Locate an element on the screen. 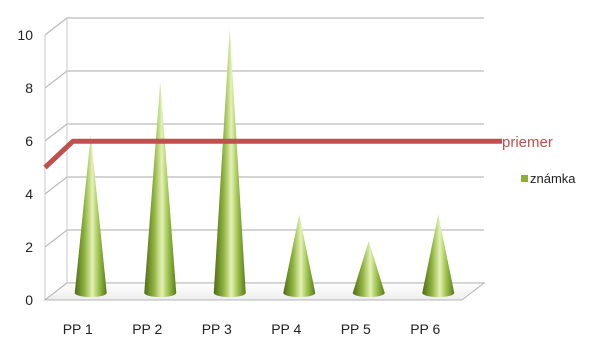 The height and width of the screenshot is (345, 595). average-line-group: priemer is located at coordinates (298, 152).